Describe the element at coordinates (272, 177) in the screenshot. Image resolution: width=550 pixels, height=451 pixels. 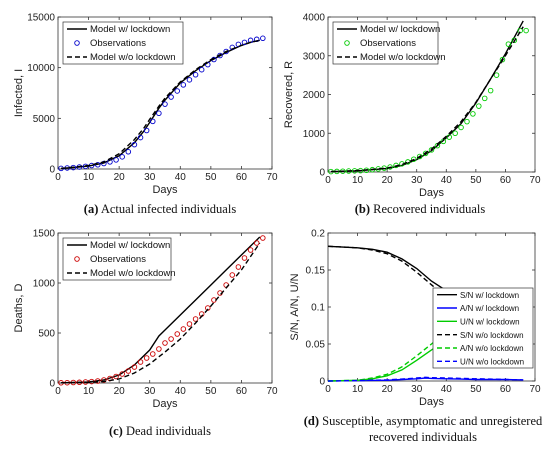
I see `x-tick-label: 70` at that location.